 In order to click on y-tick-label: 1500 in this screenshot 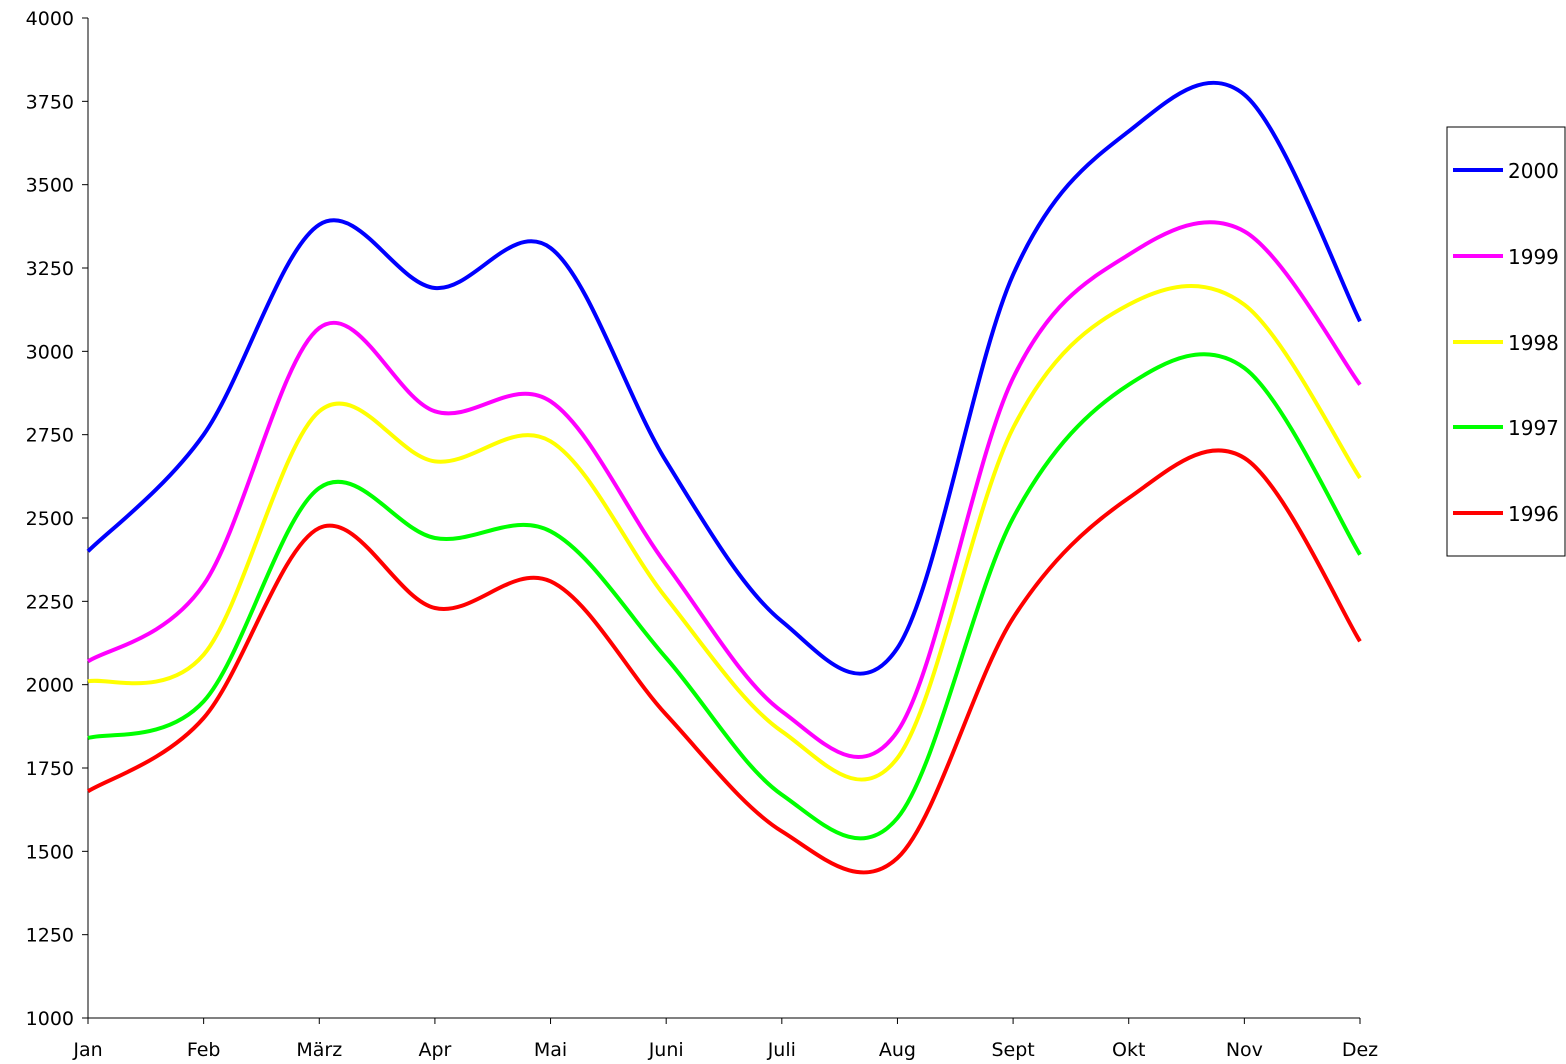, I will do `click(50, 852)`.